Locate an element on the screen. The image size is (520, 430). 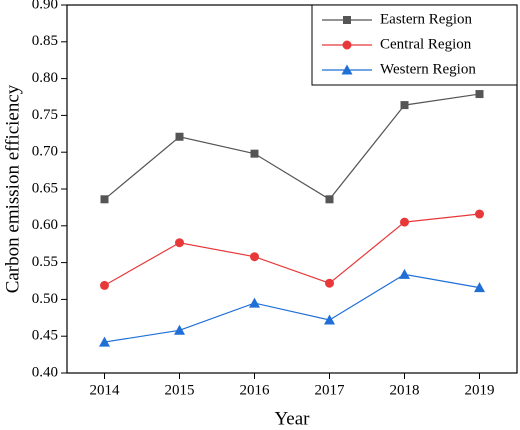
legend-label: Western Region is located at coordinates (428, 69).